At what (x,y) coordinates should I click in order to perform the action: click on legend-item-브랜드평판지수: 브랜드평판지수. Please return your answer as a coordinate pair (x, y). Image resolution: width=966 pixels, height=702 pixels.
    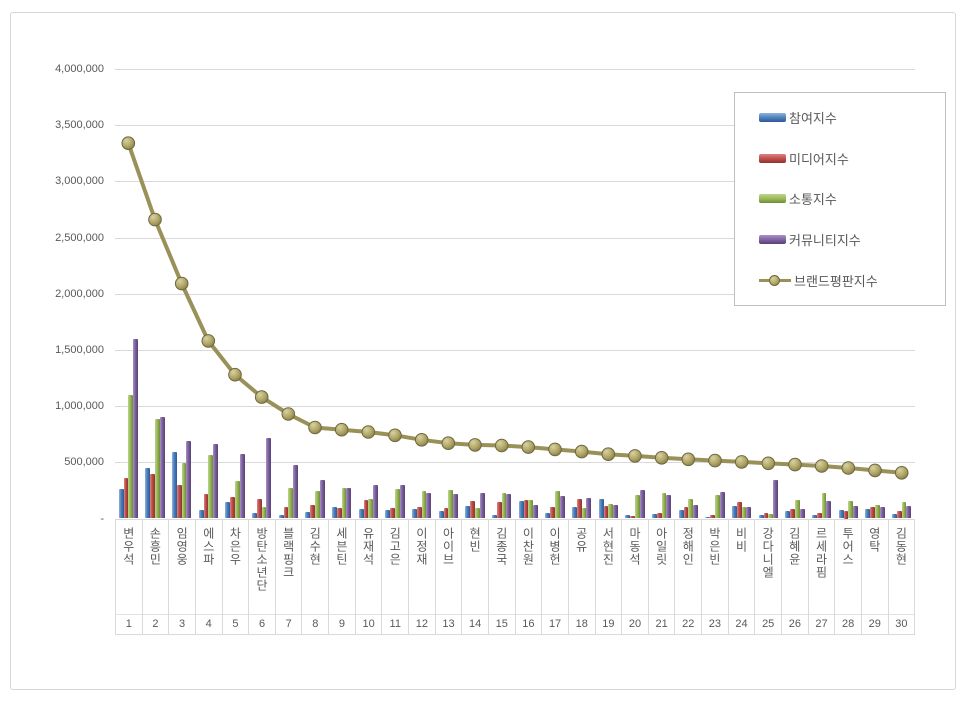
    Looking at the image, I should click on (840, 280).